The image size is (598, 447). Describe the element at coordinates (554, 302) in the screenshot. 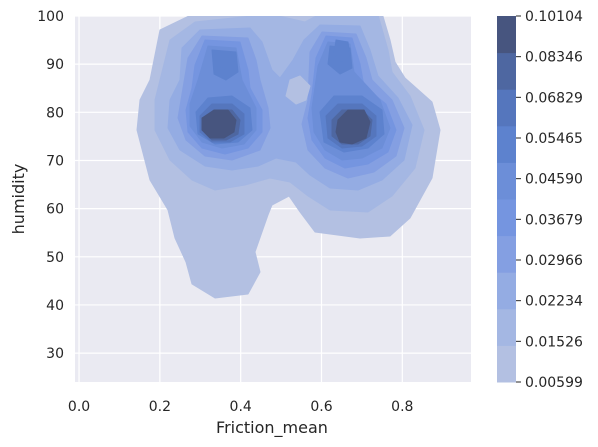

I see `colorbar-tick-label: 0.02234` at that location.